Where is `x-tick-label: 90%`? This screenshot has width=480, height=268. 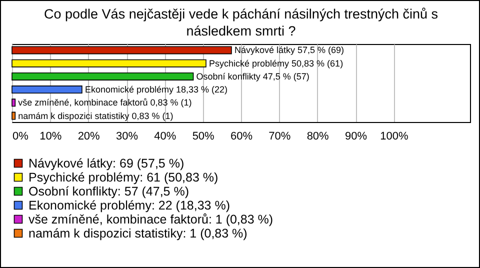
x-tick-label: 90% is located at coordinates (356, 136).